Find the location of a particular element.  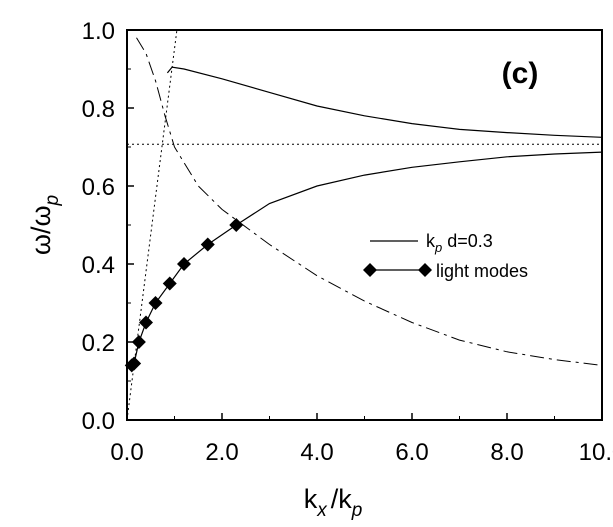

x-tick-label: 2.0 is located at coordinates (221, 452).